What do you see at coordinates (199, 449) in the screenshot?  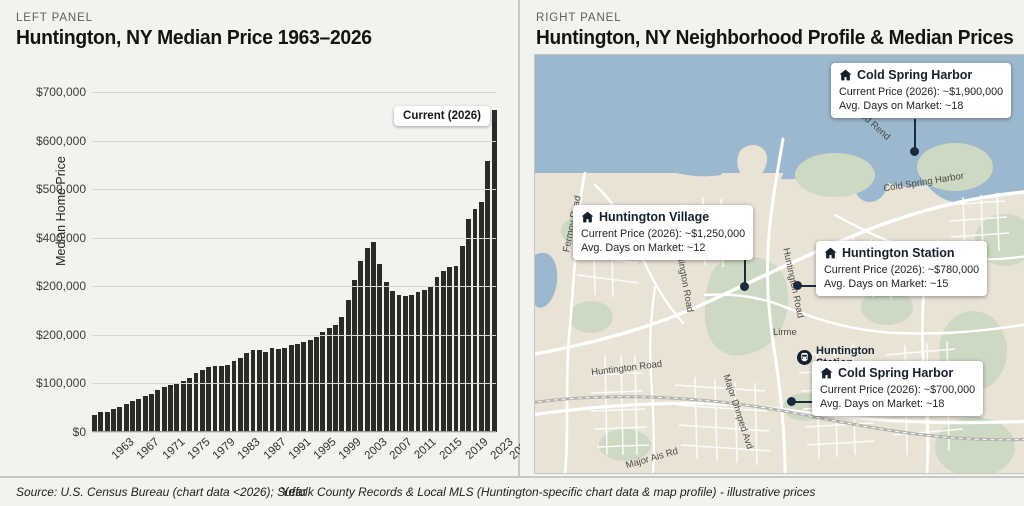 I see `chart-x-tick-label: 1975` at bounding box center [199, 449].